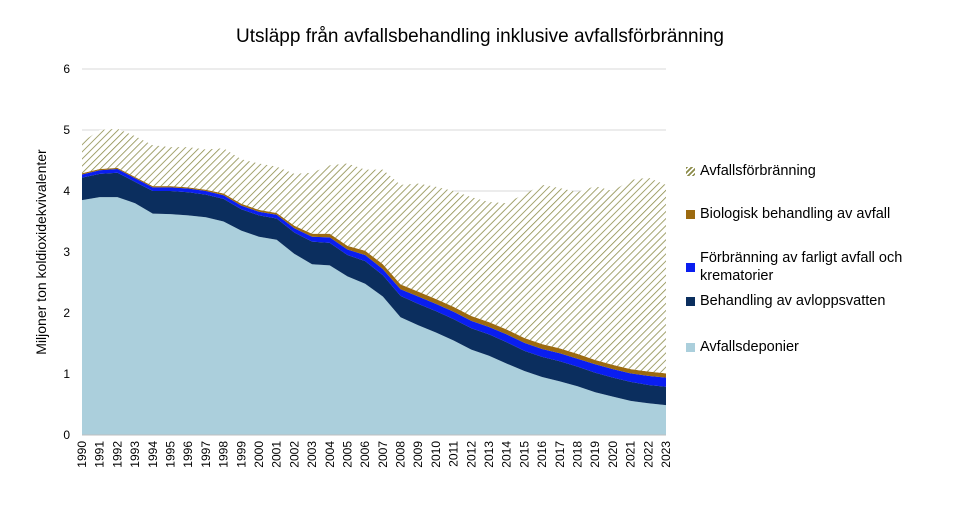  I want to click on y-tick-label: 6, so click(66, 69).